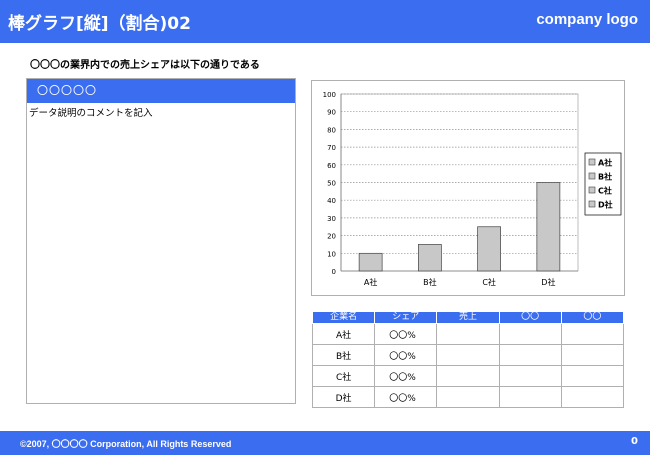  I want to click on table-row: B社 〇〇%, so click(468, 355).